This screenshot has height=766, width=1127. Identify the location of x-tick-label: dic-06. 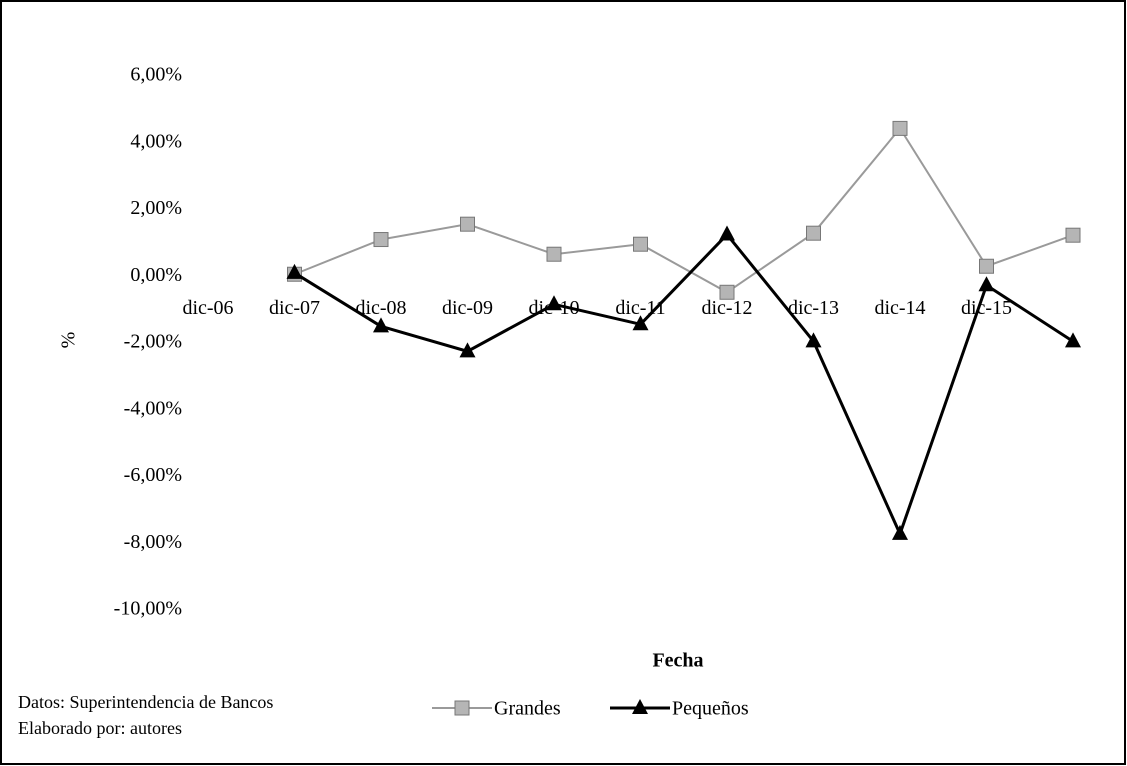
(207, 308).